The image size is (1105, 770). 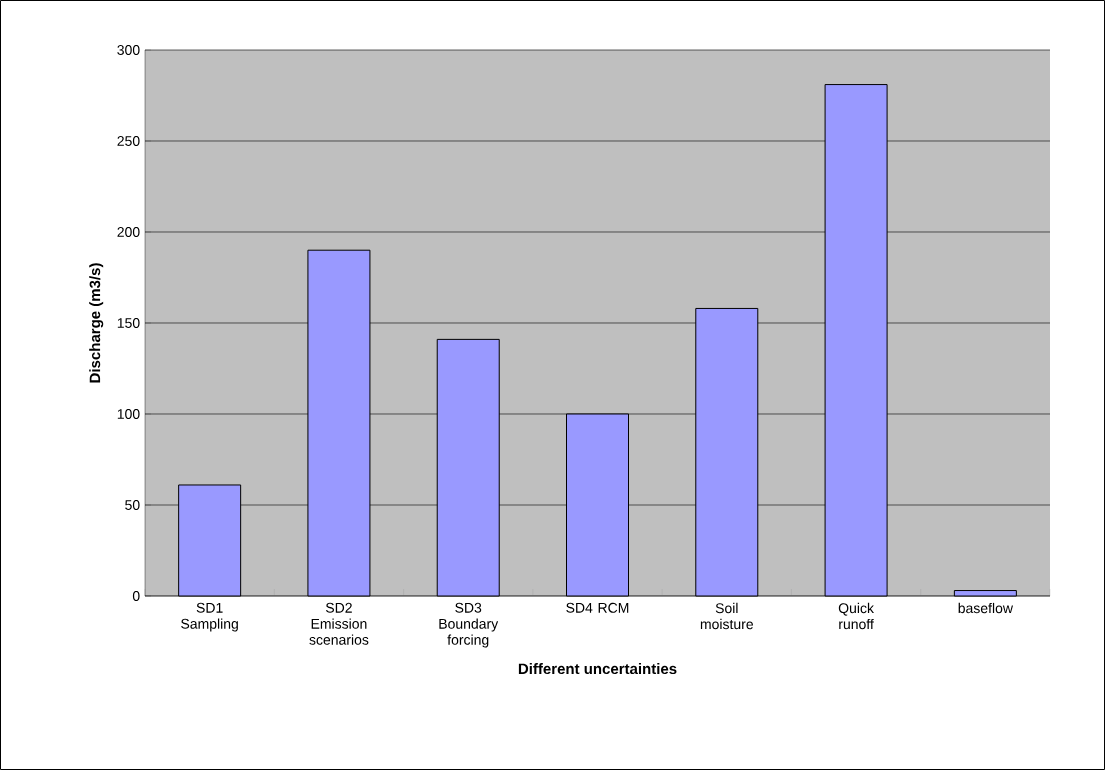 I want to click on y-tick-label: 50, so click(x=132, y=505).